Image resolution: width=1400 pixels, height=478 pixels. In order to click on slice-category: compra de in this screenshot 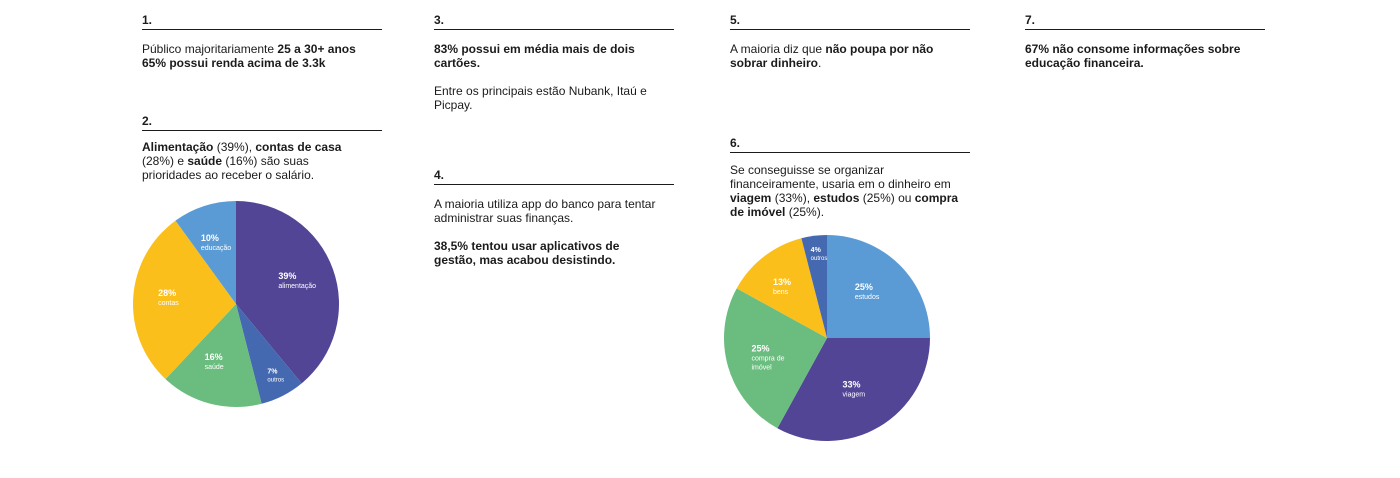, I will do `click(767, 358)`.